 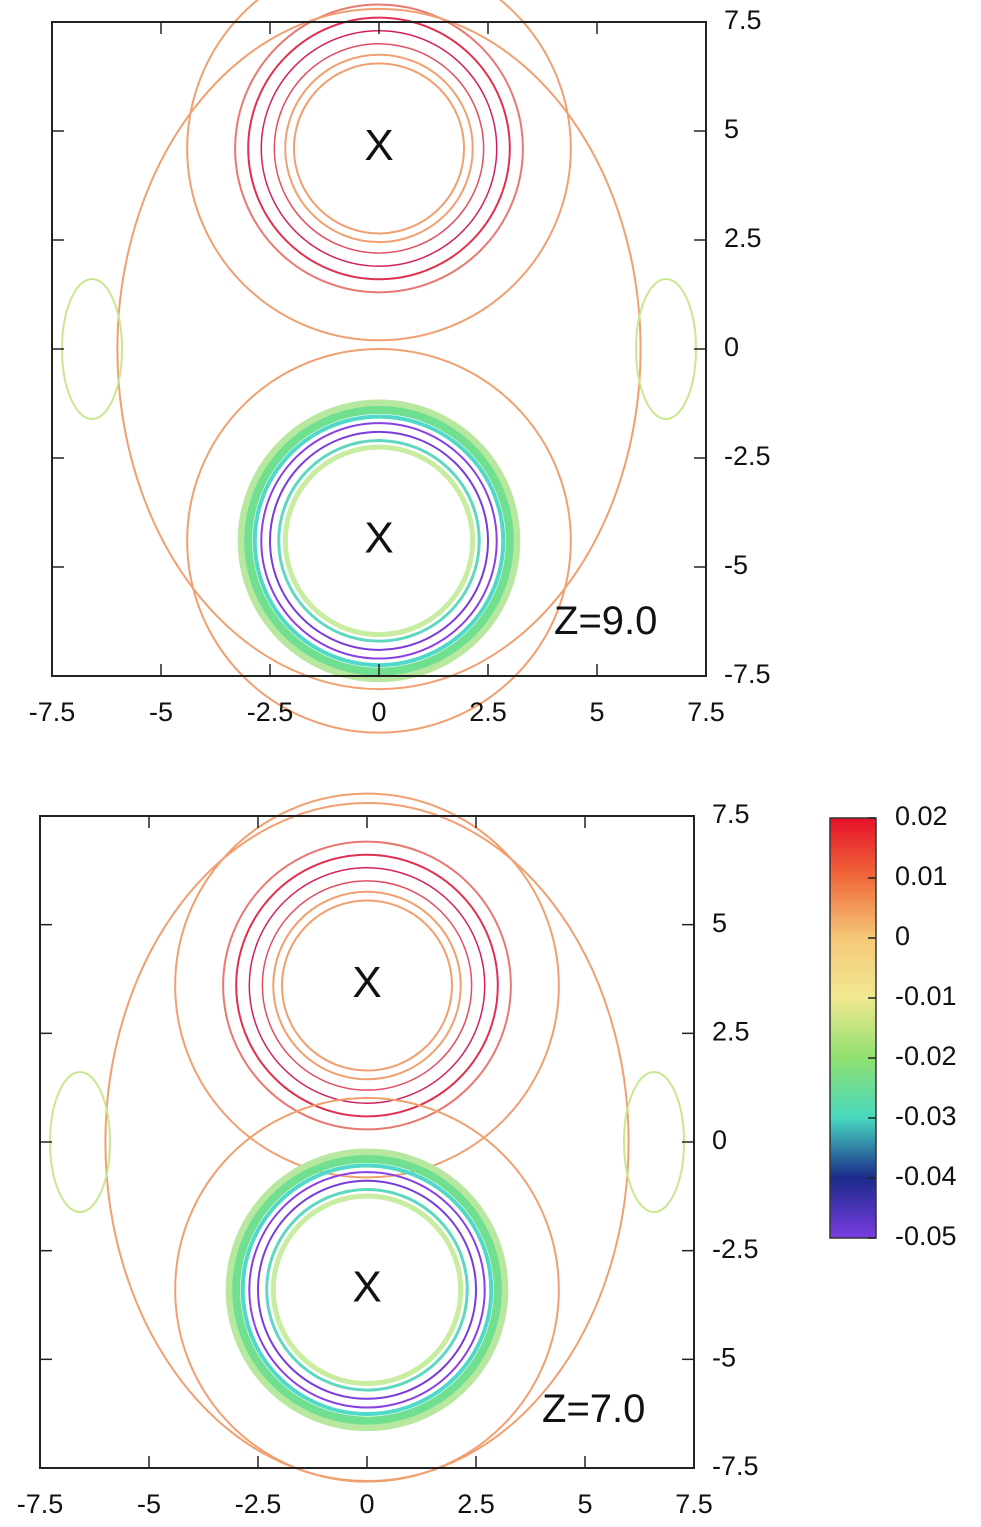 What do you see at coordinates (853, 1028) in the screenshot?
I see `colorbar` at bounding box center [853, 1028].